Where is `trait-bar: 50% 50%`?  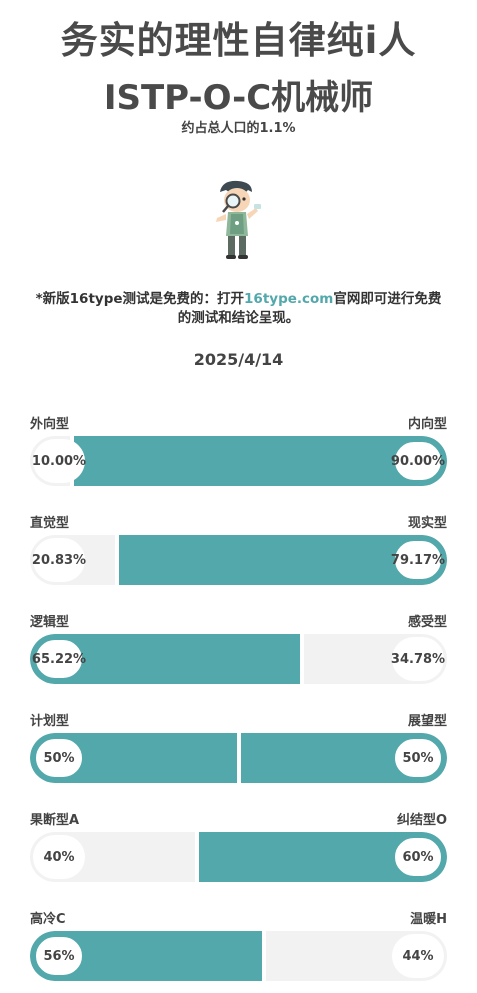 trait-bar: 50% 50% is located at coordinates (238, 758).